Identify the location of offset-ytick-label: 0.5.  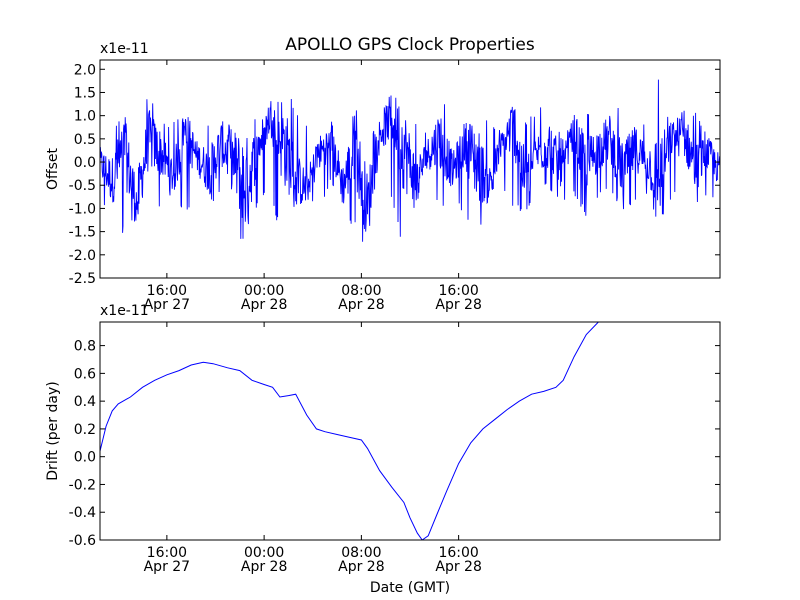
(85, 140).